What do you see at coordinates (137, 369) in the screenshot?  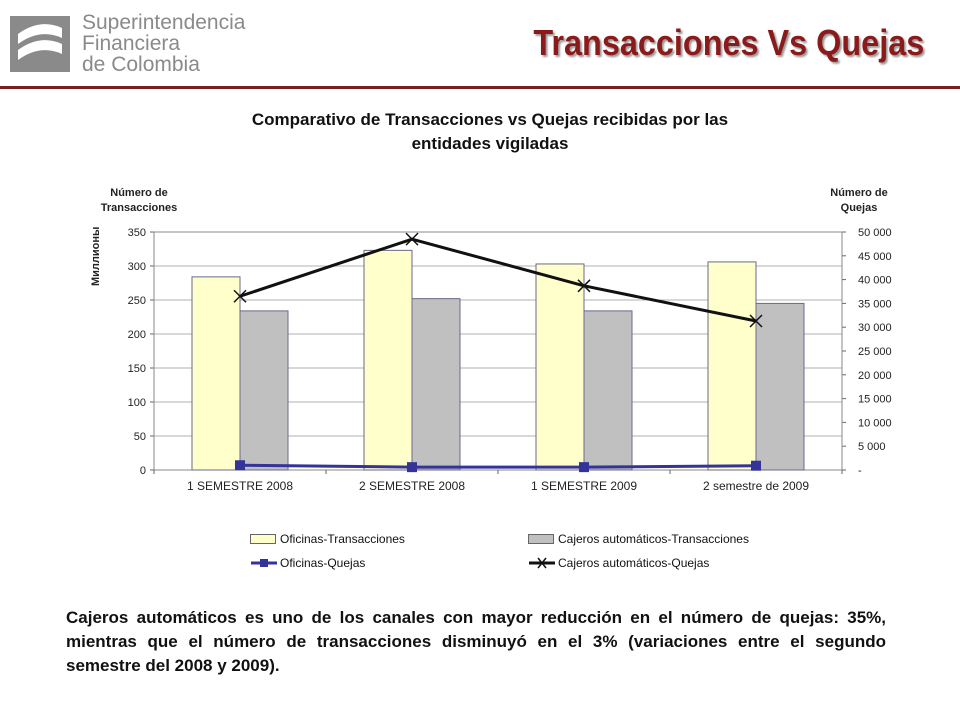 I see `left-tick-label: 150` at bounding box center [137, 369].